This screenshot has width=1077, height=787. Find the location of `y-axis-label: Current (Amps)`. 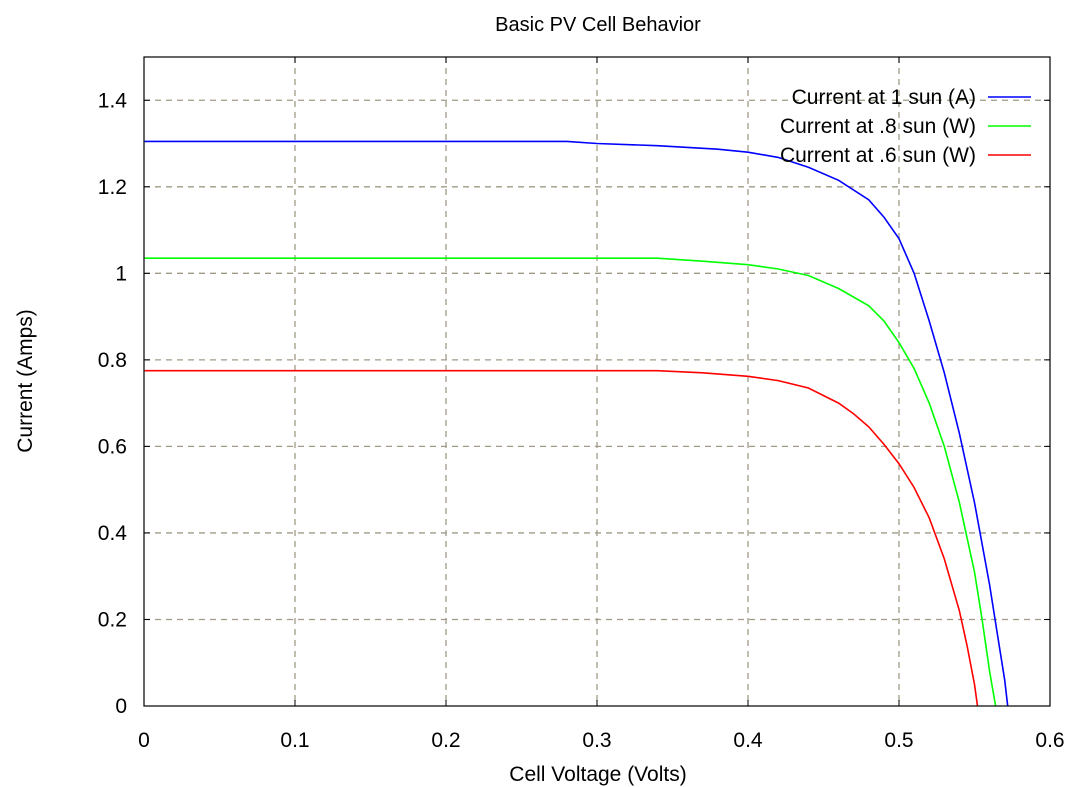

y-axis-label: Current (Amps) is located at coordinates (25, 381).